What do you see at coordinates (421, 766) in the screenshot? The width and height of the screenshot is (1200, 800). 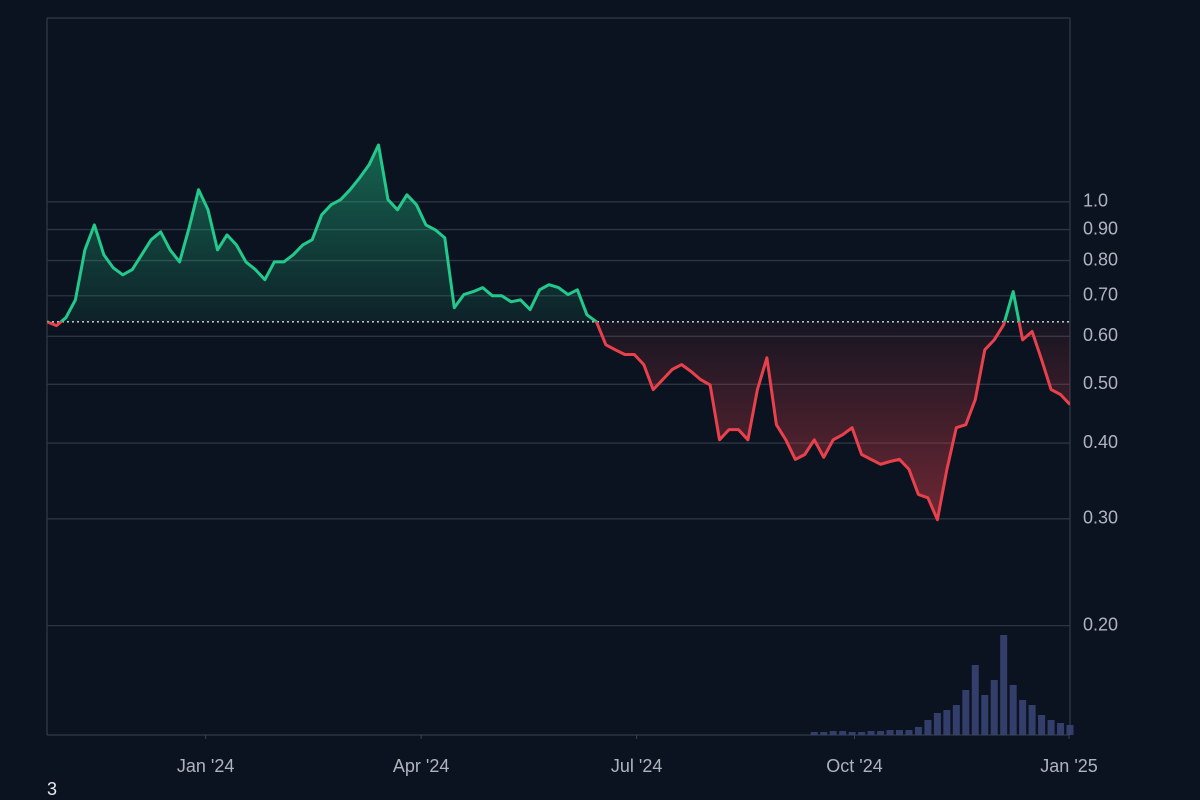 I see `x-tick-label: Apr '24` at bounding box center [421, 766].